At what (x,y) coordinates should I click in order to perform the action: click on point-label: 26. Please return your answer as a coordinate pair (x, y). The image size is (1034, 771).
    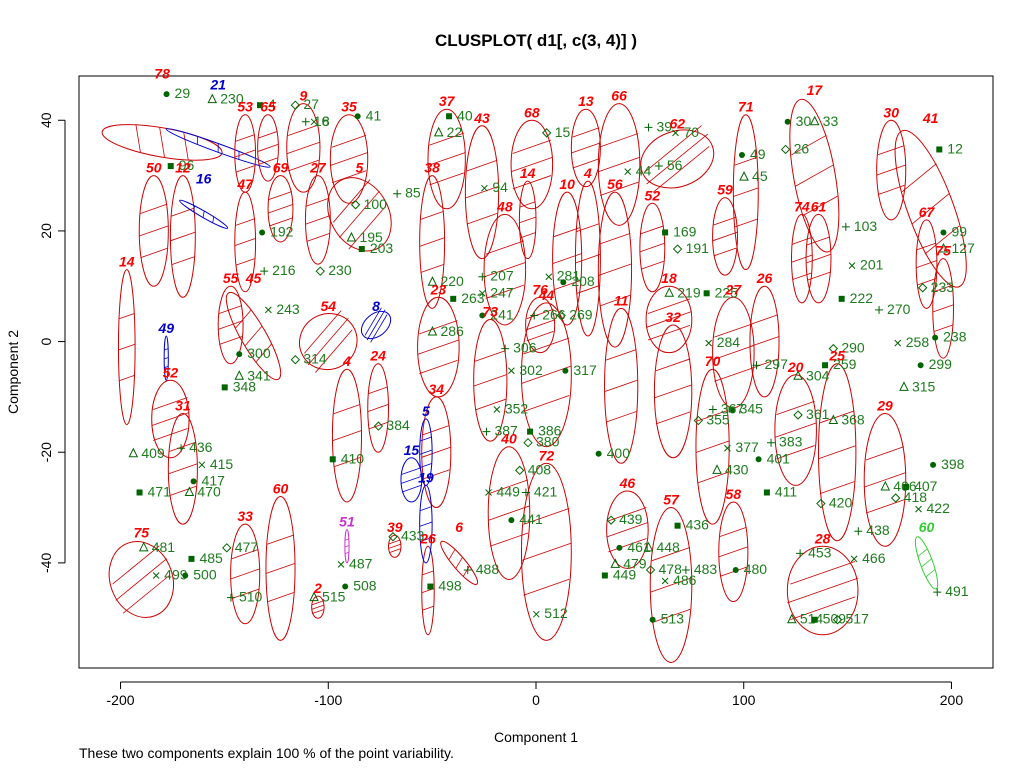
    Looking at the image, I should click on (802, 148).